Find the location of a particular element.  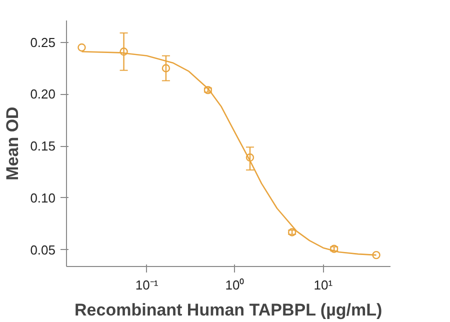

x-tick-label: 10⁰ is located at coordinates (235, 285).